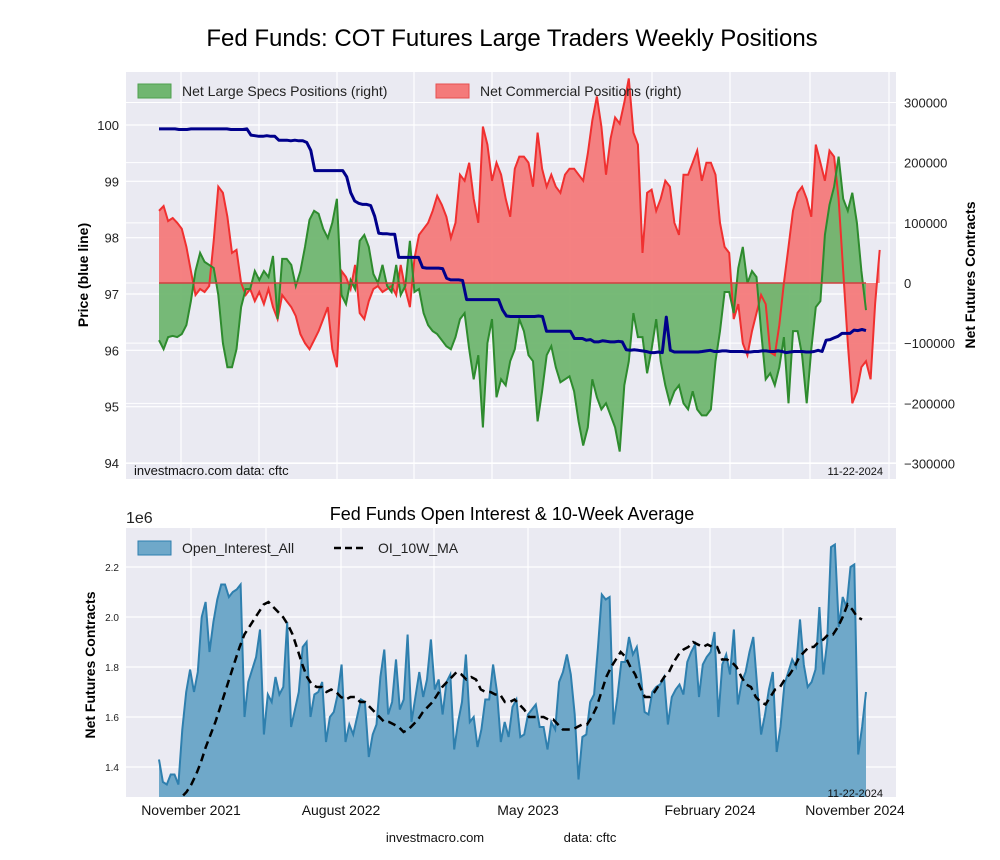  Describe the element at coordinates (139, 518) in the screenshot. I see `bottom-scale-label: 1e6` at that location.